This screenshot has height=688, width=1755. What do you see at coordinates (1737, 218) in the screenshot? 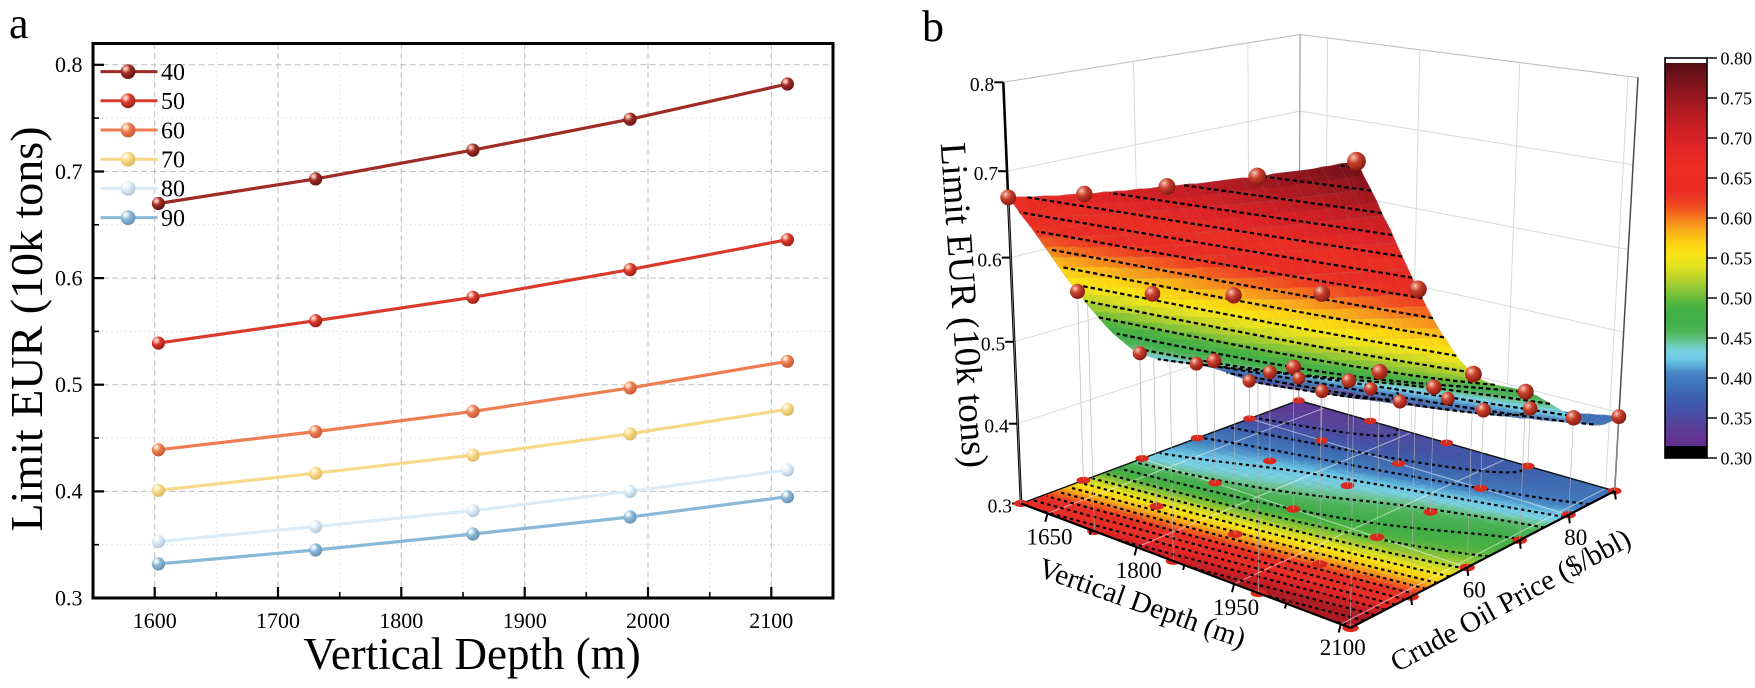
I see `svg-text: 0.60` at bounding box center [1737, 218].